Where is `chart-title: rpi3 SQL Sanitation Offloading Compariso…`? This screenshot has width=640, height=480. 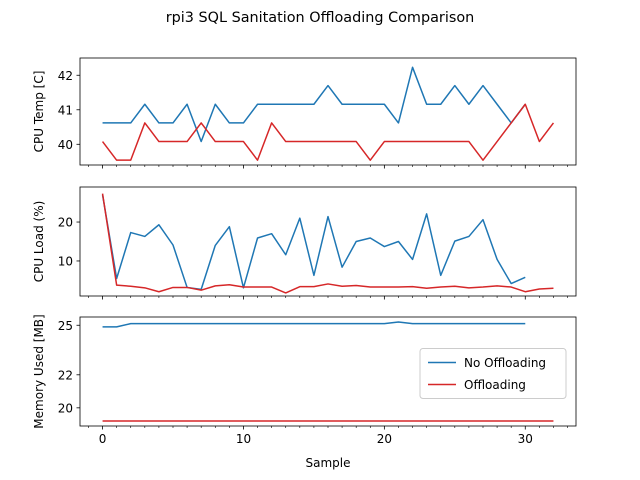
chart-title: rpi3 SQL Sanitation Offloading Compariso… is located at coordinates (320, 18).